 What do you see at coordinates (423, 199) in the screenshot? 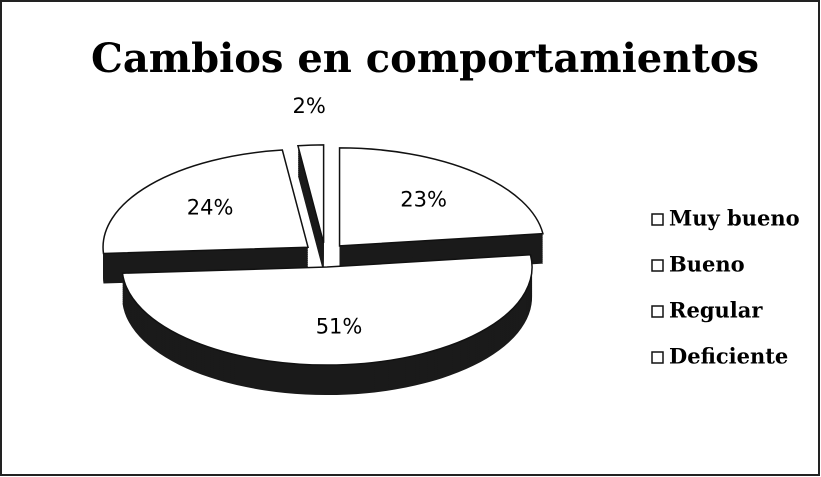
I see `data-label: 23%` at bounding box center [423, 199].